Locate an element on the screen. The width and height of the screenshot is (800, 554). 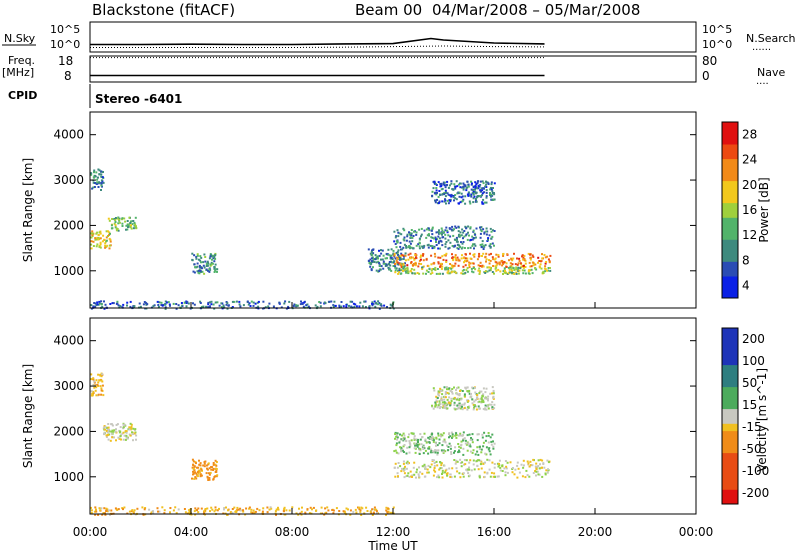
x-tick-label: 12:00 is located at coordinates (393, 532).